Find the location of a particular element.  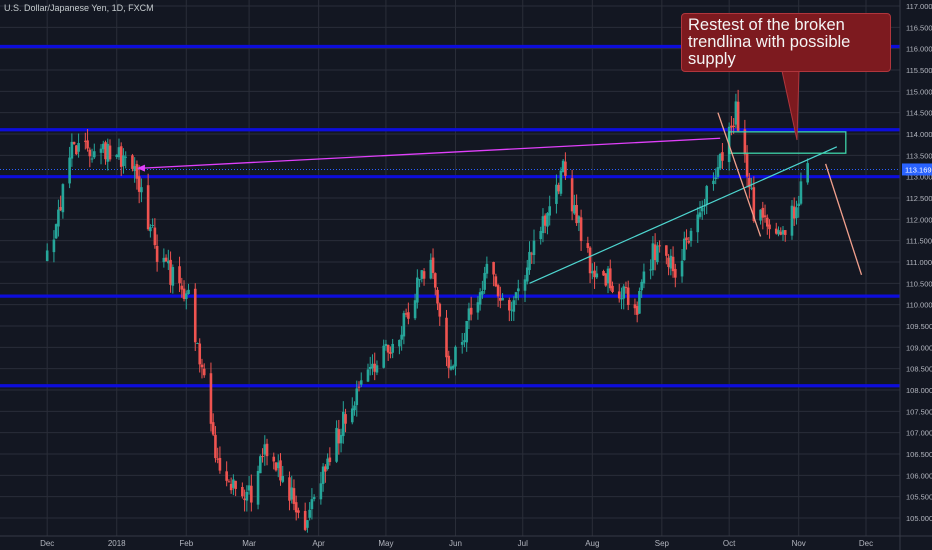

y-tick-label: 106.000 is located at coordinates (919, 475).